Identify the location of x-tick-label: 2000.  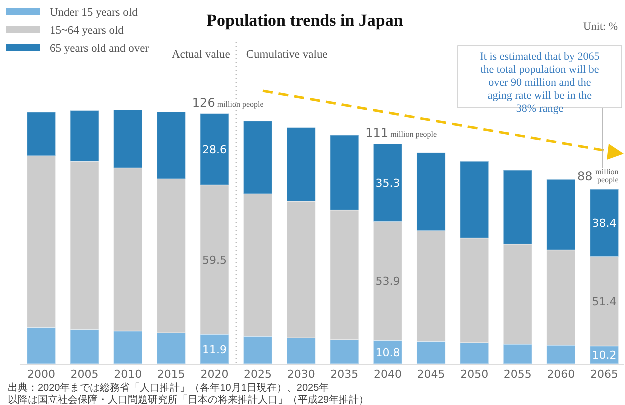
(41, 374).